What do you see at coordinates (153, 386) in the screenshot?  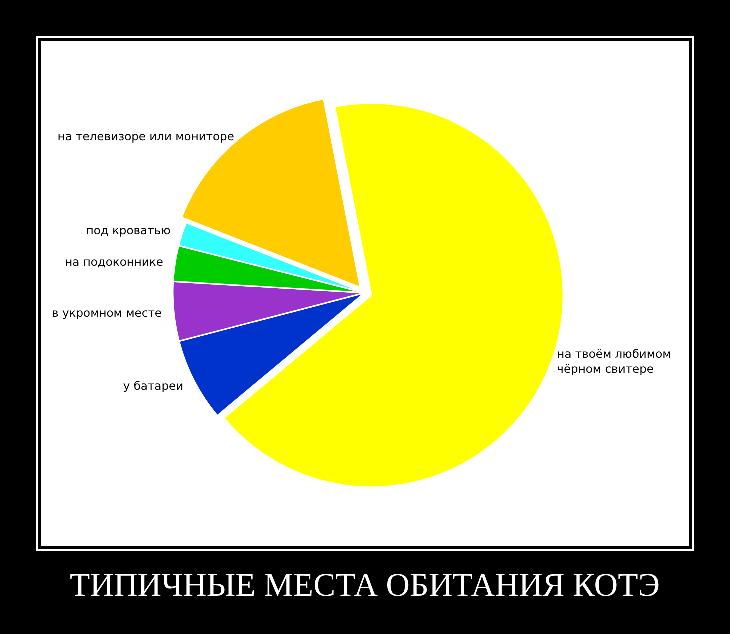 I see `slice-label: у батареи` at bounding box center [153, 386].